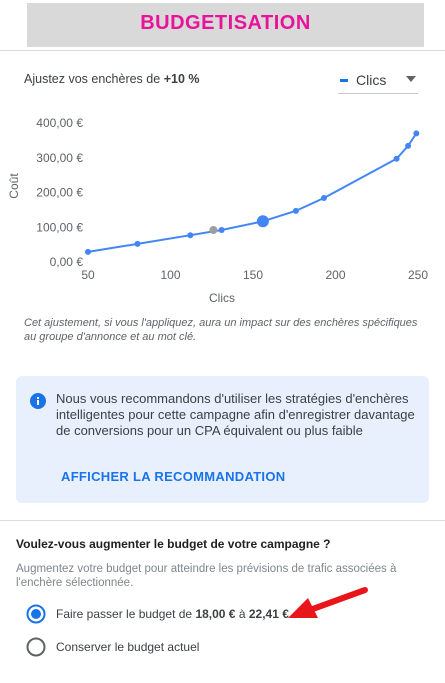 Image resolution: width=445 pixels, height=683 pixels. I want to click on dropdown-value: Clics, so click(371, 80).